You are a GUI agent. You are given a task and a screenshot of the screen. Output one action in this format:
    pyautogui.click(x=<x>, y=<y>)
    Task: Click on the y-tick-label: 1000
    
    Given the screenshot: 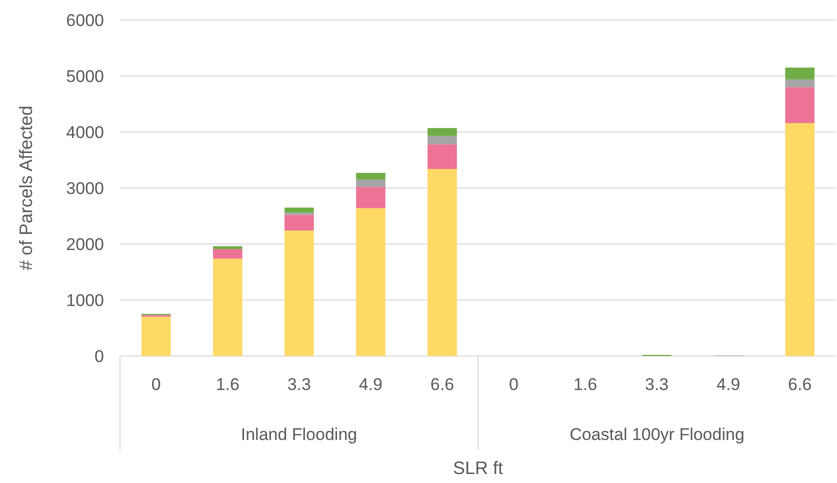 What is the action you would take?
    pyautogui.click(x=85, y=300)
    